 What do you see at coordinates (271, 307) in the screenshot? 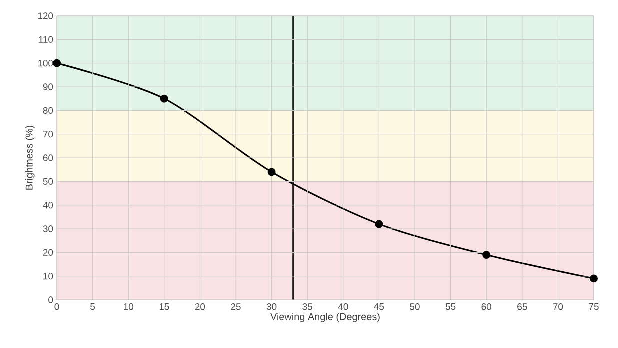
I see `x-tick-label: 30` at bounding box center [271, 307].